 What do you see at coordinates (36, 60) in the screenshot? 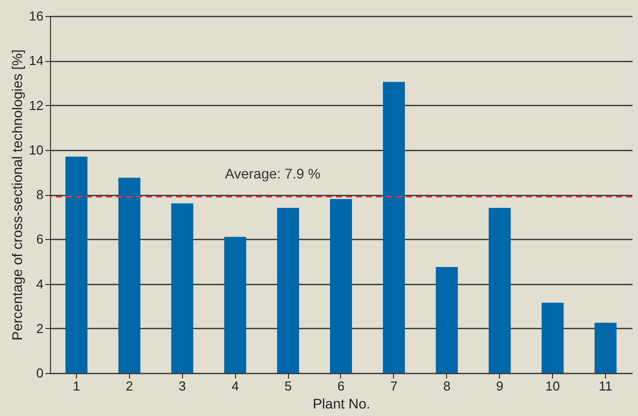
I see `y-tick-label: 14` at bounding box center [36, 60].